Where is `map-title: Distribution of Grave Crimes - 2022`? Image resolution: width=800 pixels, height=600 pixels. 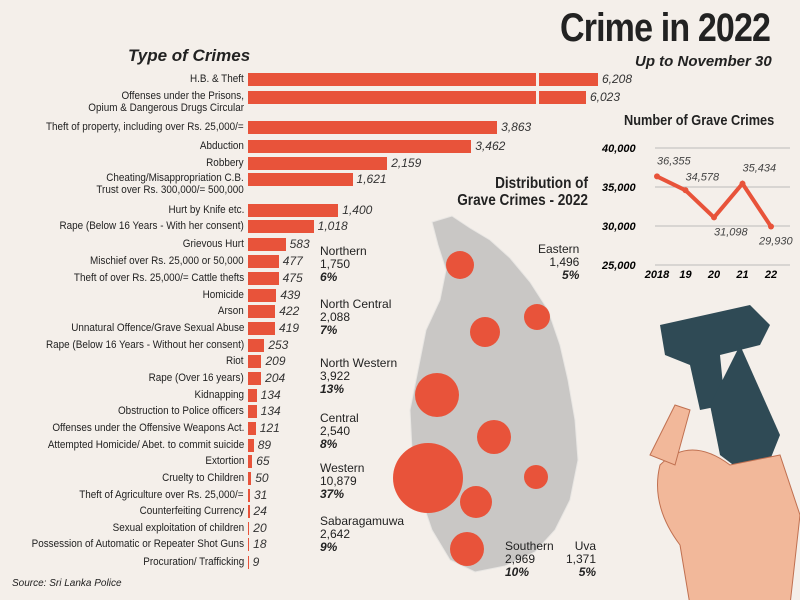
map-title: Distribution of Grave Crimes - 2022 is located at coordinates (522, 192).